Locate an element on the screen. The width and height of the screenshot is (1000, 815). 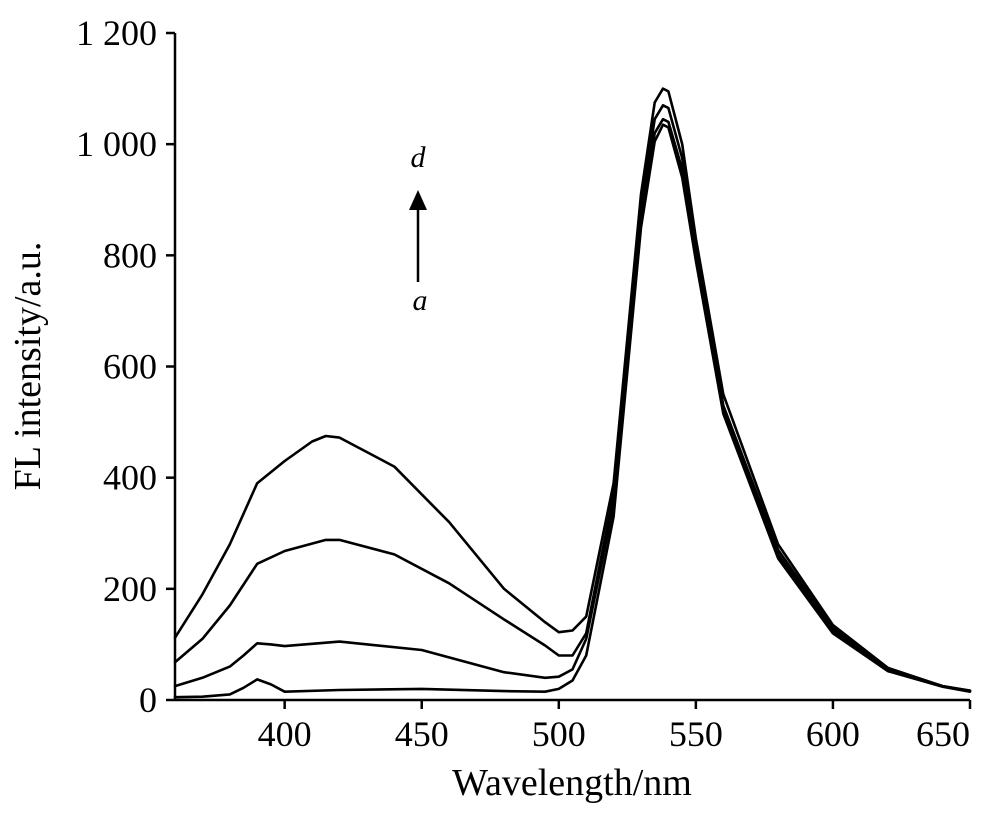
y-ticks: 0 200 400 600 800 1 000 1 200 is located at coordinates (125, 366).